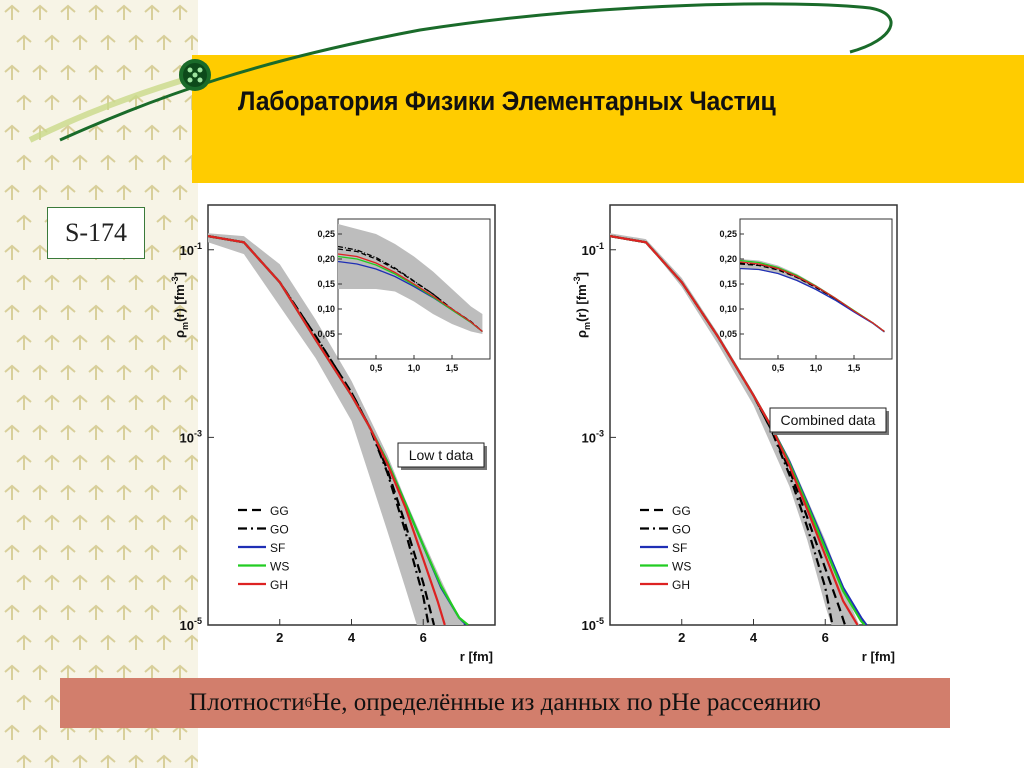  I want to click on atom-logo-icon, so click(195, 75).